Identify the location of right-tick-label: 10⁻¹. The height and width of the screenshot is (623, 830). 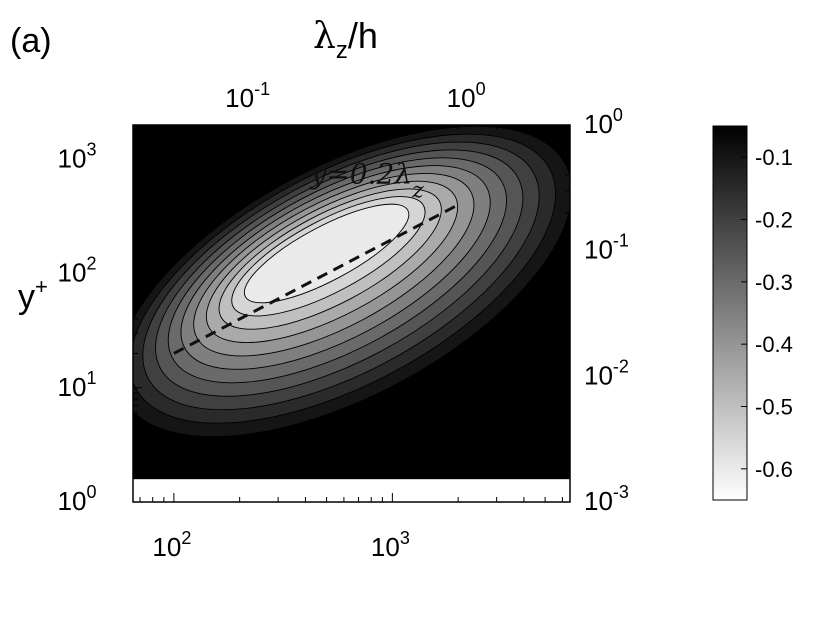
(606, 248).